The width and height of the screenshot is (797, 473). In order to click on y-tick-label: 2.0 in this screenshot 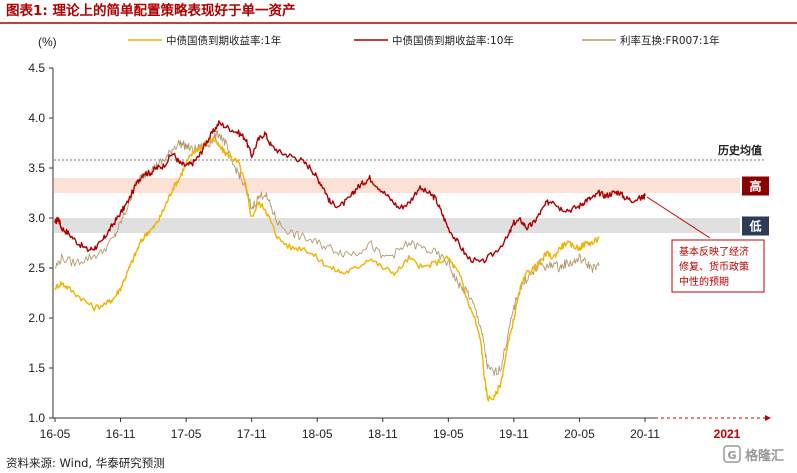, I will do `click(36, 318)`.